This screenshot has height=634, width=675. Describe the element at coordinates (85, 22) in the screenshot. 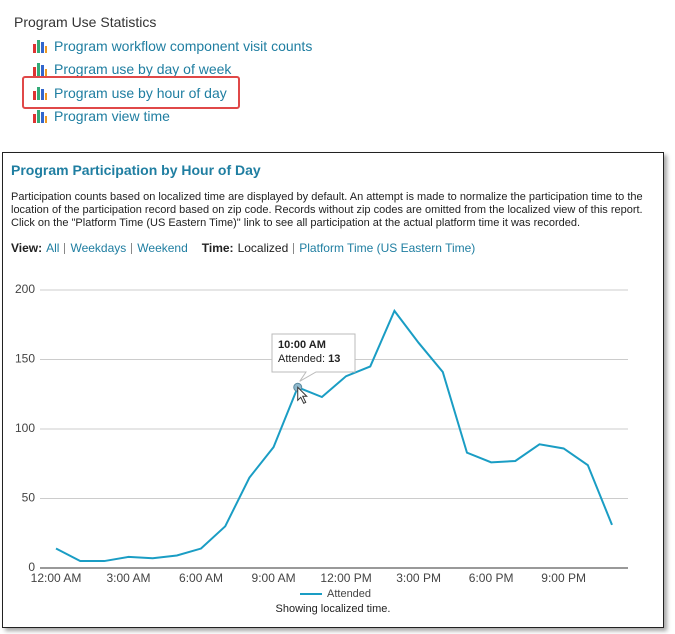

I see `section-heading: Program Use Statistics` at that location.